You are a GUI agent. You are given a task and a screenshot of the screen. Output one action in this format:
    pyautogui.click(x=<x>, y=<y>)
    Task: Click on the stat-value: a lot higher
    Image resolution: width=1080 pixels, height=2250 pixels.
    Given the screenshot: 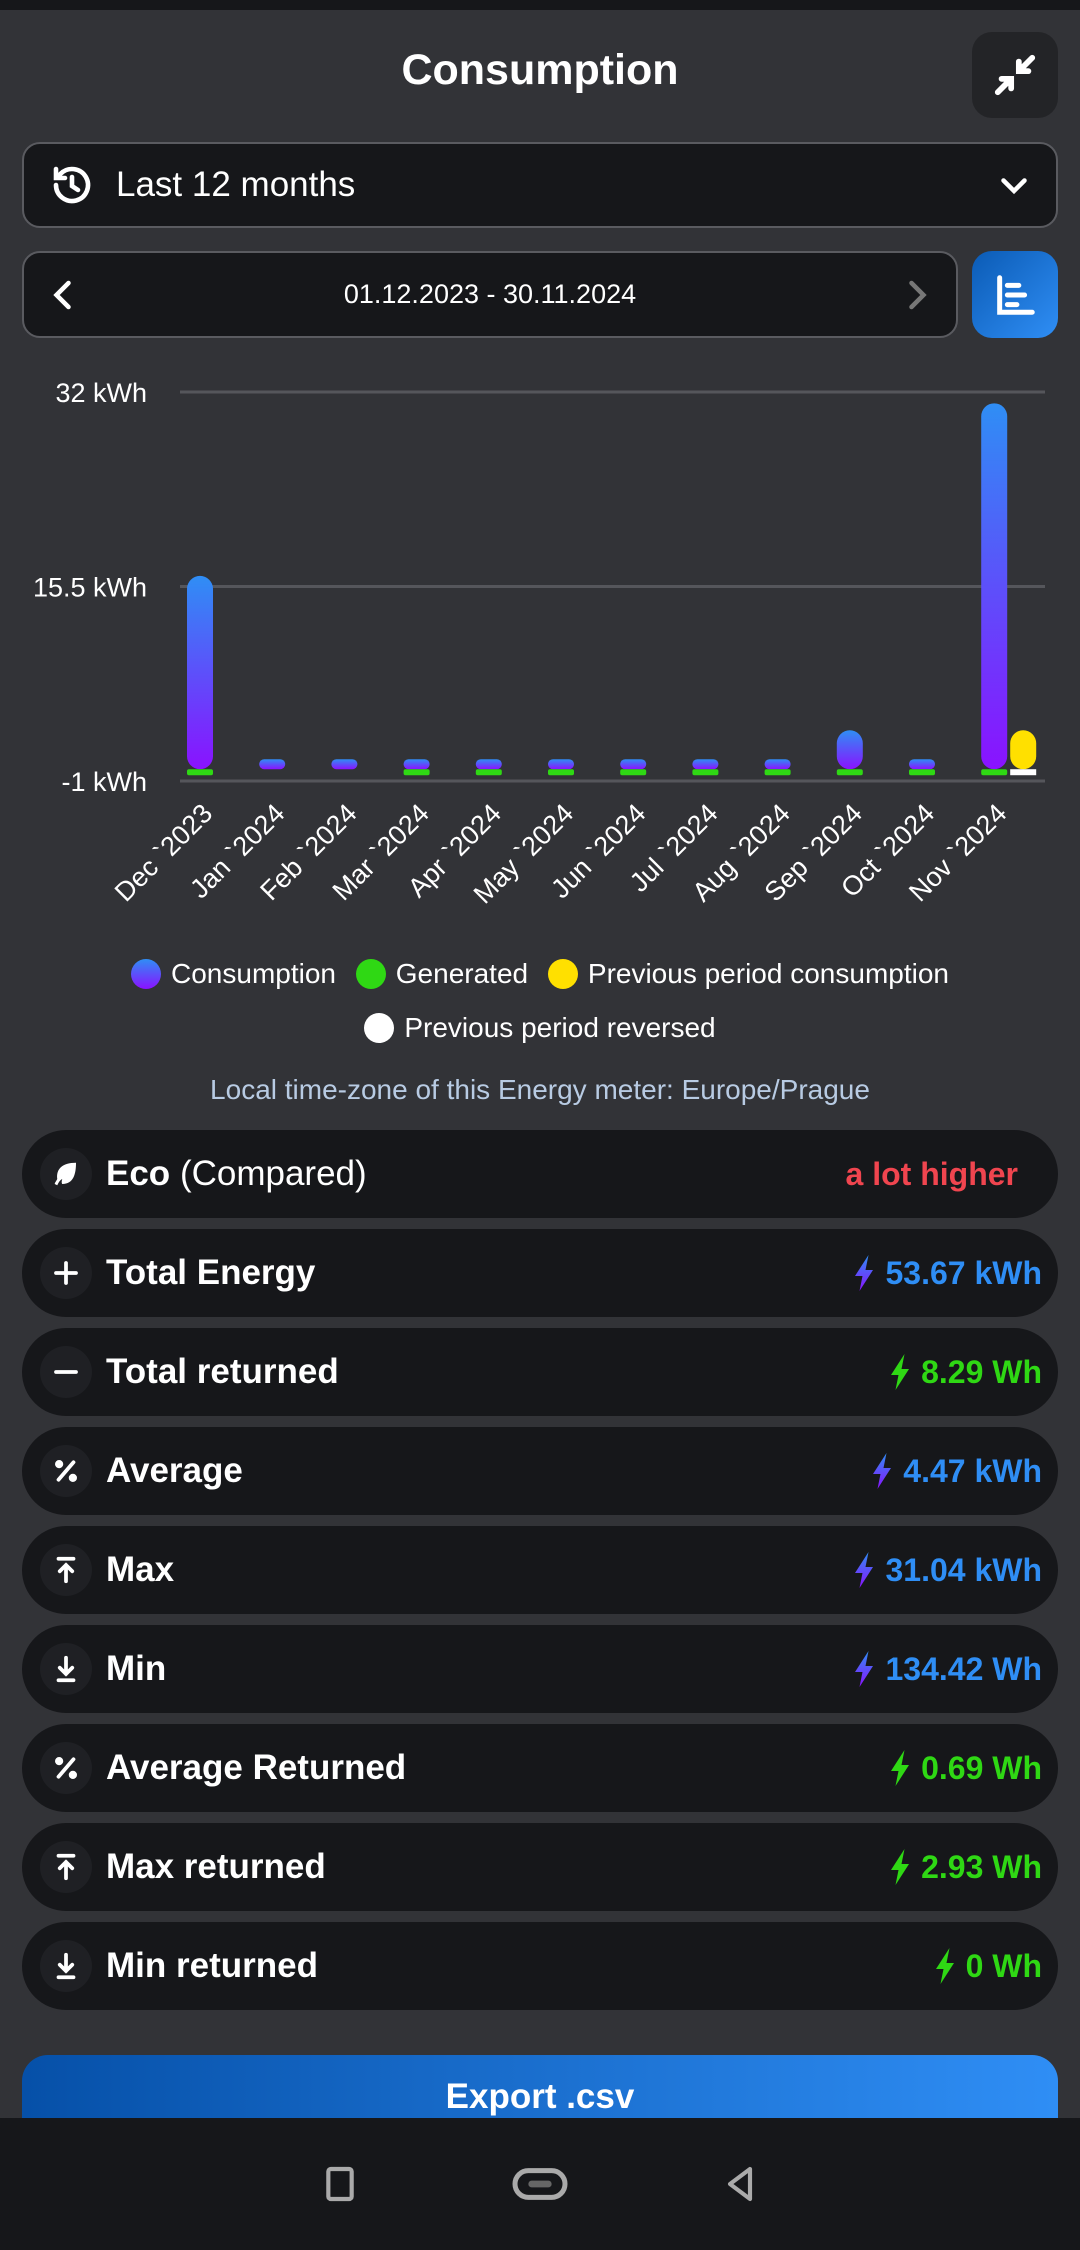 What is the action you would take?
    pyautogui.click(x=932, y=1174)
    